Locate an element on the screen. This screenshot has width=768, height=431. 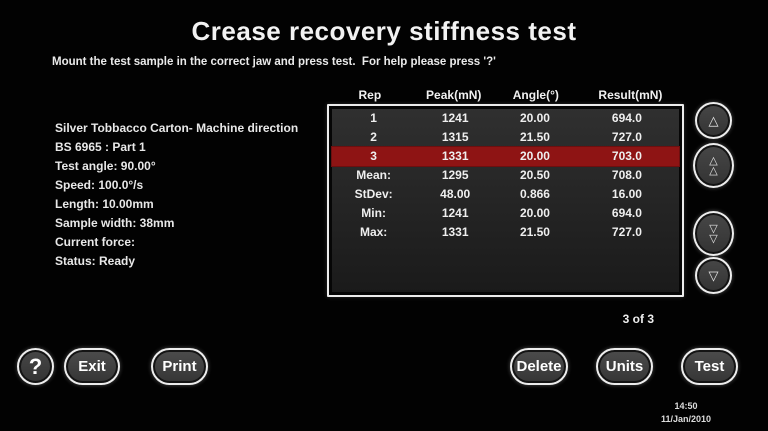
test-button: Test is located at coordinates (709, 366).